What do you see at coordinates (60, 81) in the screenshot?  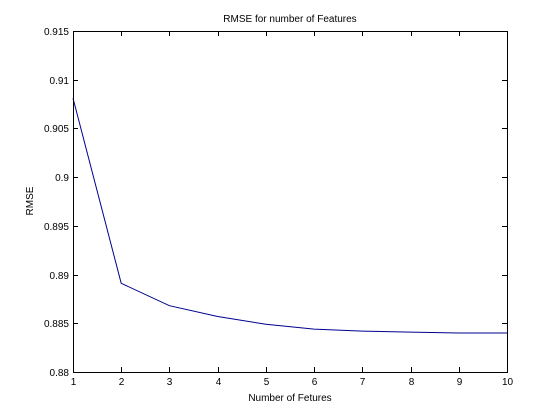 I see `y-tick-label: 0.91` at bounding box center [60, 81].